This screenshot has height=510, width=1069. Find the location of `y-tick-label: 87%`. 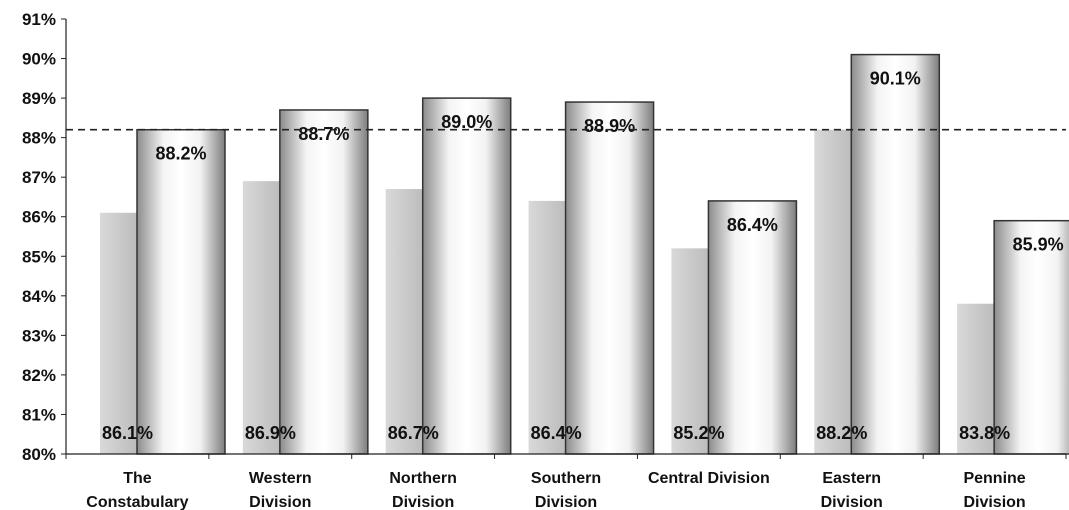

y-tick-label: 87% is located at coordinates (39, 177).